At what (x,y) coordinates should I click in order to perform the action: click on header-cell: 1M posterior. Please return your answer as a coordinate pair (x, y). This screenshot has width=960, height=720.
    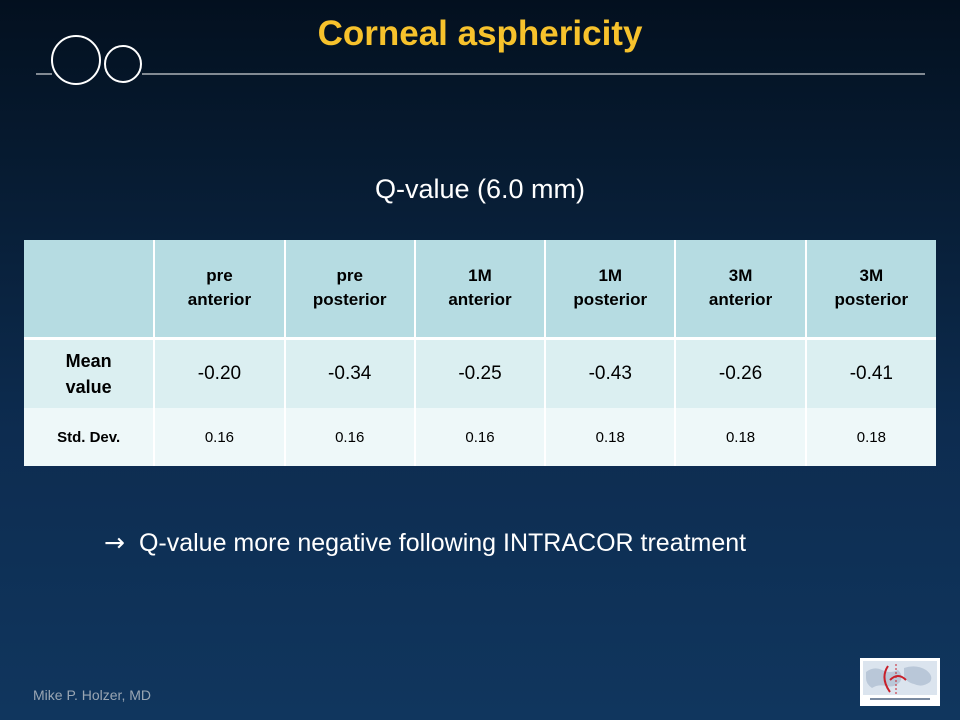
    Looking at the image, I should click on (610, 289).